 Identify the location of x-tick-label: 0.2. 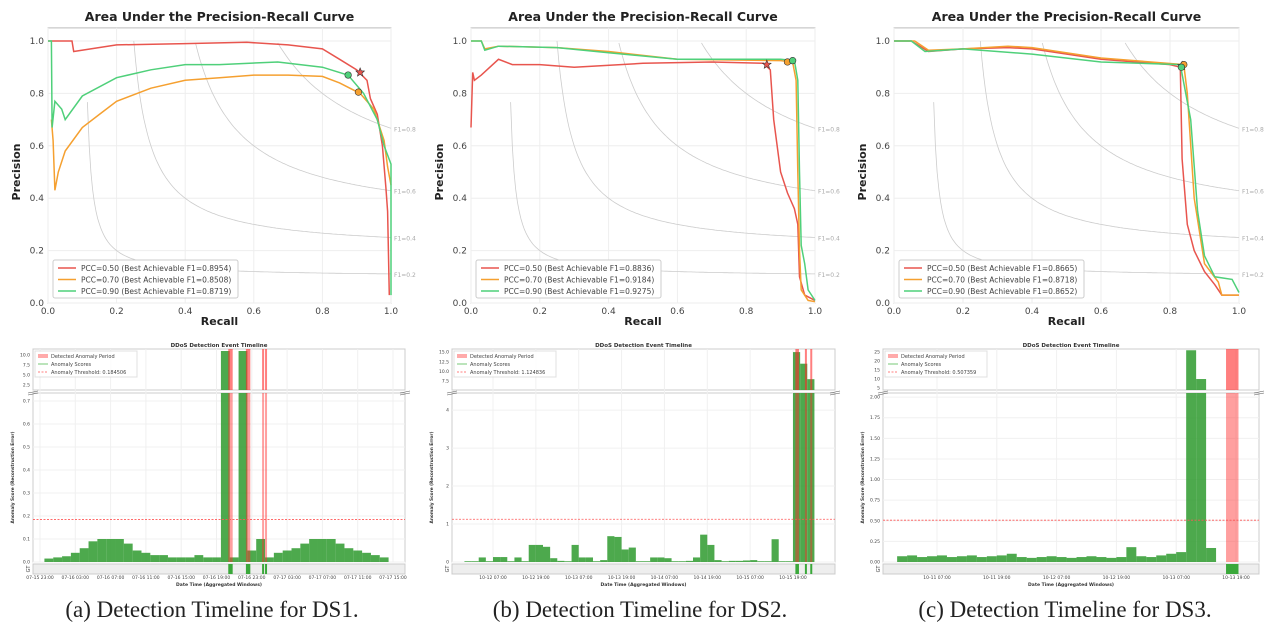
(116, 312).